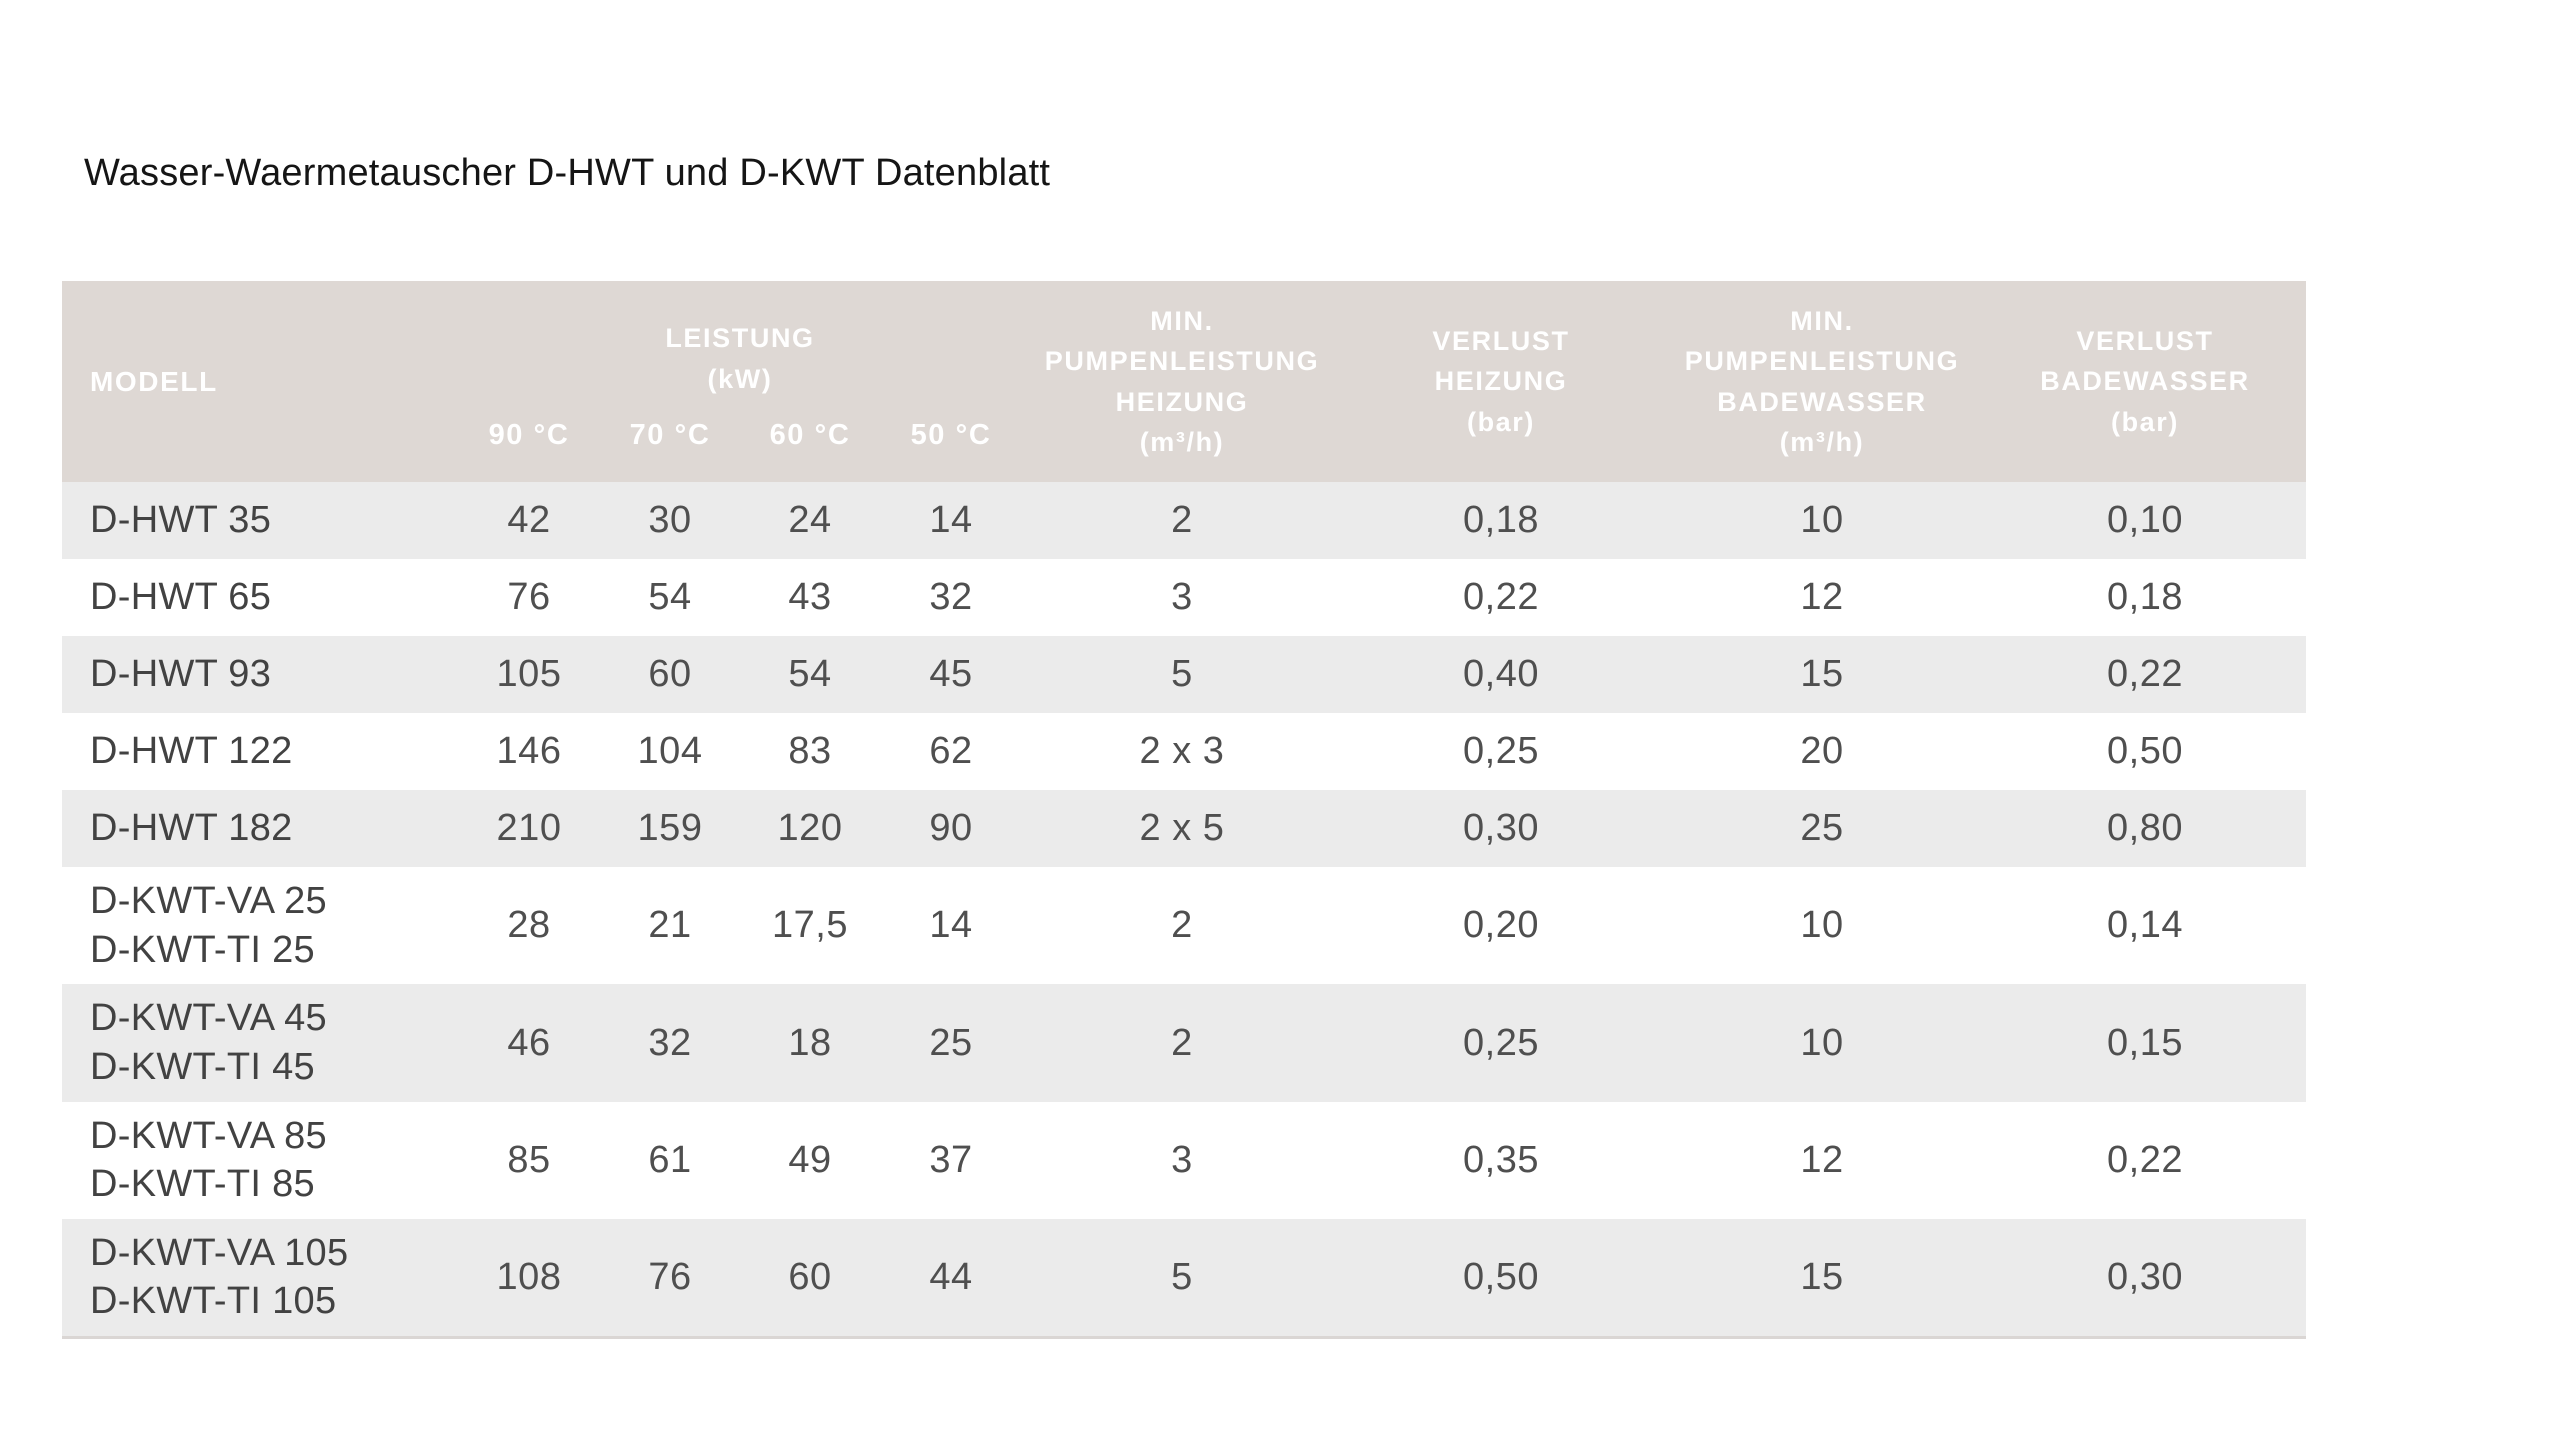  I want to click on model-cell: D-KWT-VA 25 D-KWT-TI 25, so click(208, 925).